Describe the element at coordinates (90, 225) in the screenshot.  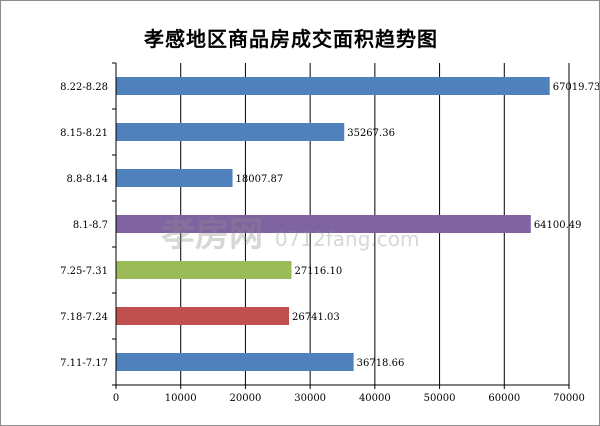
I see `y-tick-label: 8.1-8.7` at that location.